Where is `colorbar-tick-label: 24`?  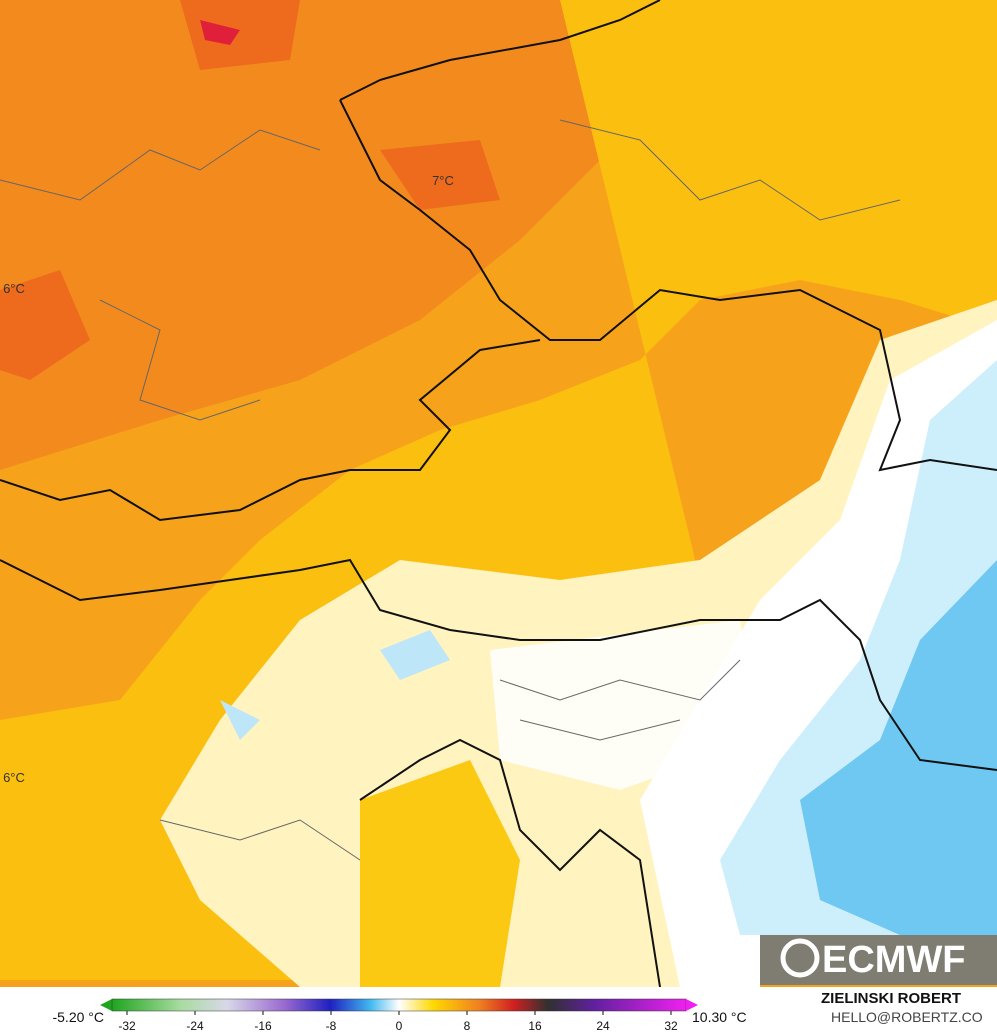 colorbar-tick-label: 24 is located at coordinates (603, 1026).